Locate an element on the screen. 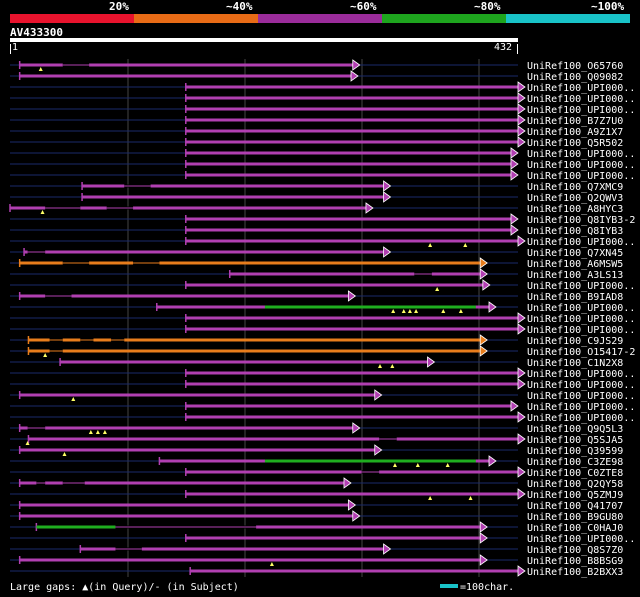  ruler-start-label: 1 is located at coordinates (15, 47).